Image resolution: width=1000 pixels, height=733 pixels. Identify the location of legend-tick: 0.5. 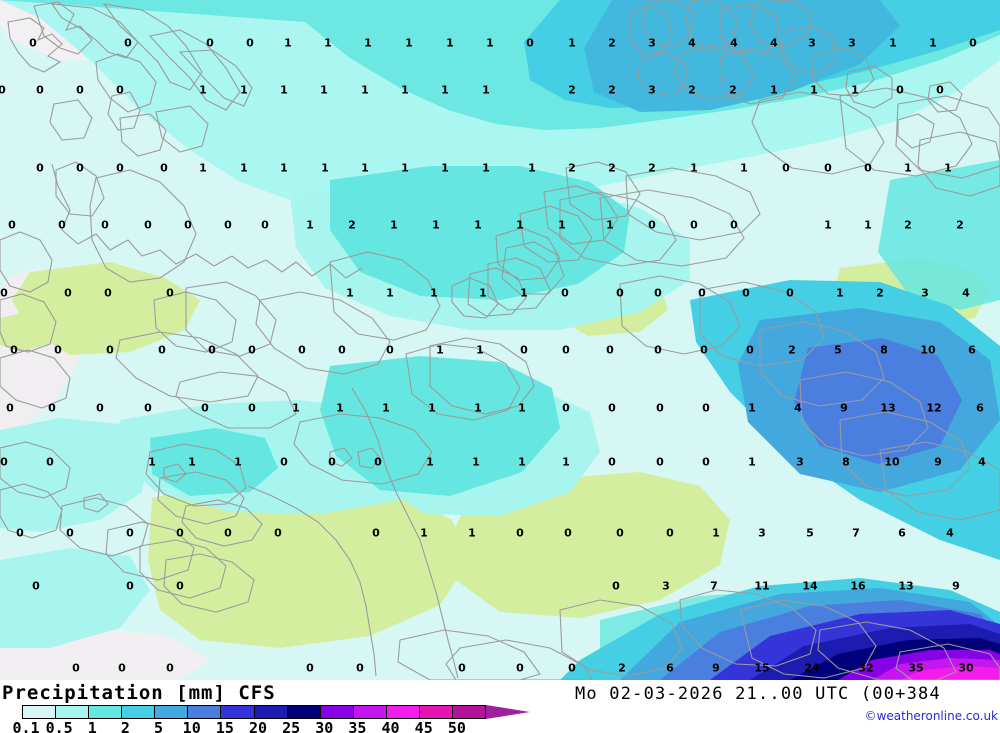
(59, 726).